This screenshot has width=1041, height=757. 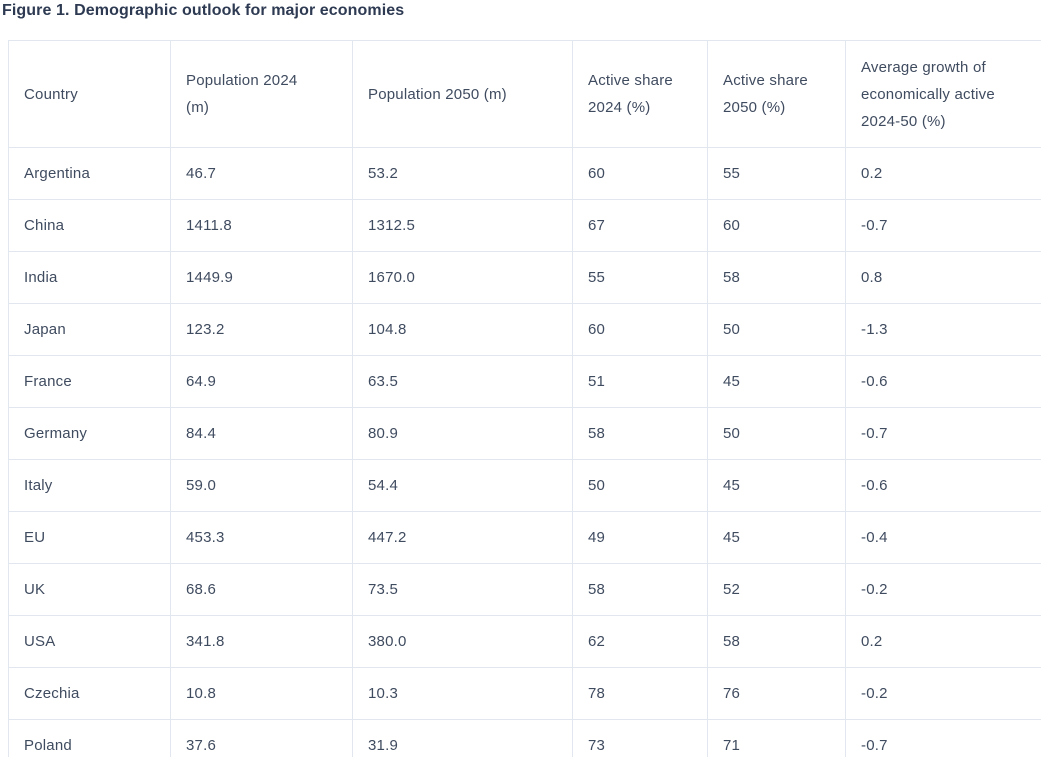 I want to click on table-row: India 1449.9 1670.0 55 58 0.8, so click(x=524, y=277).